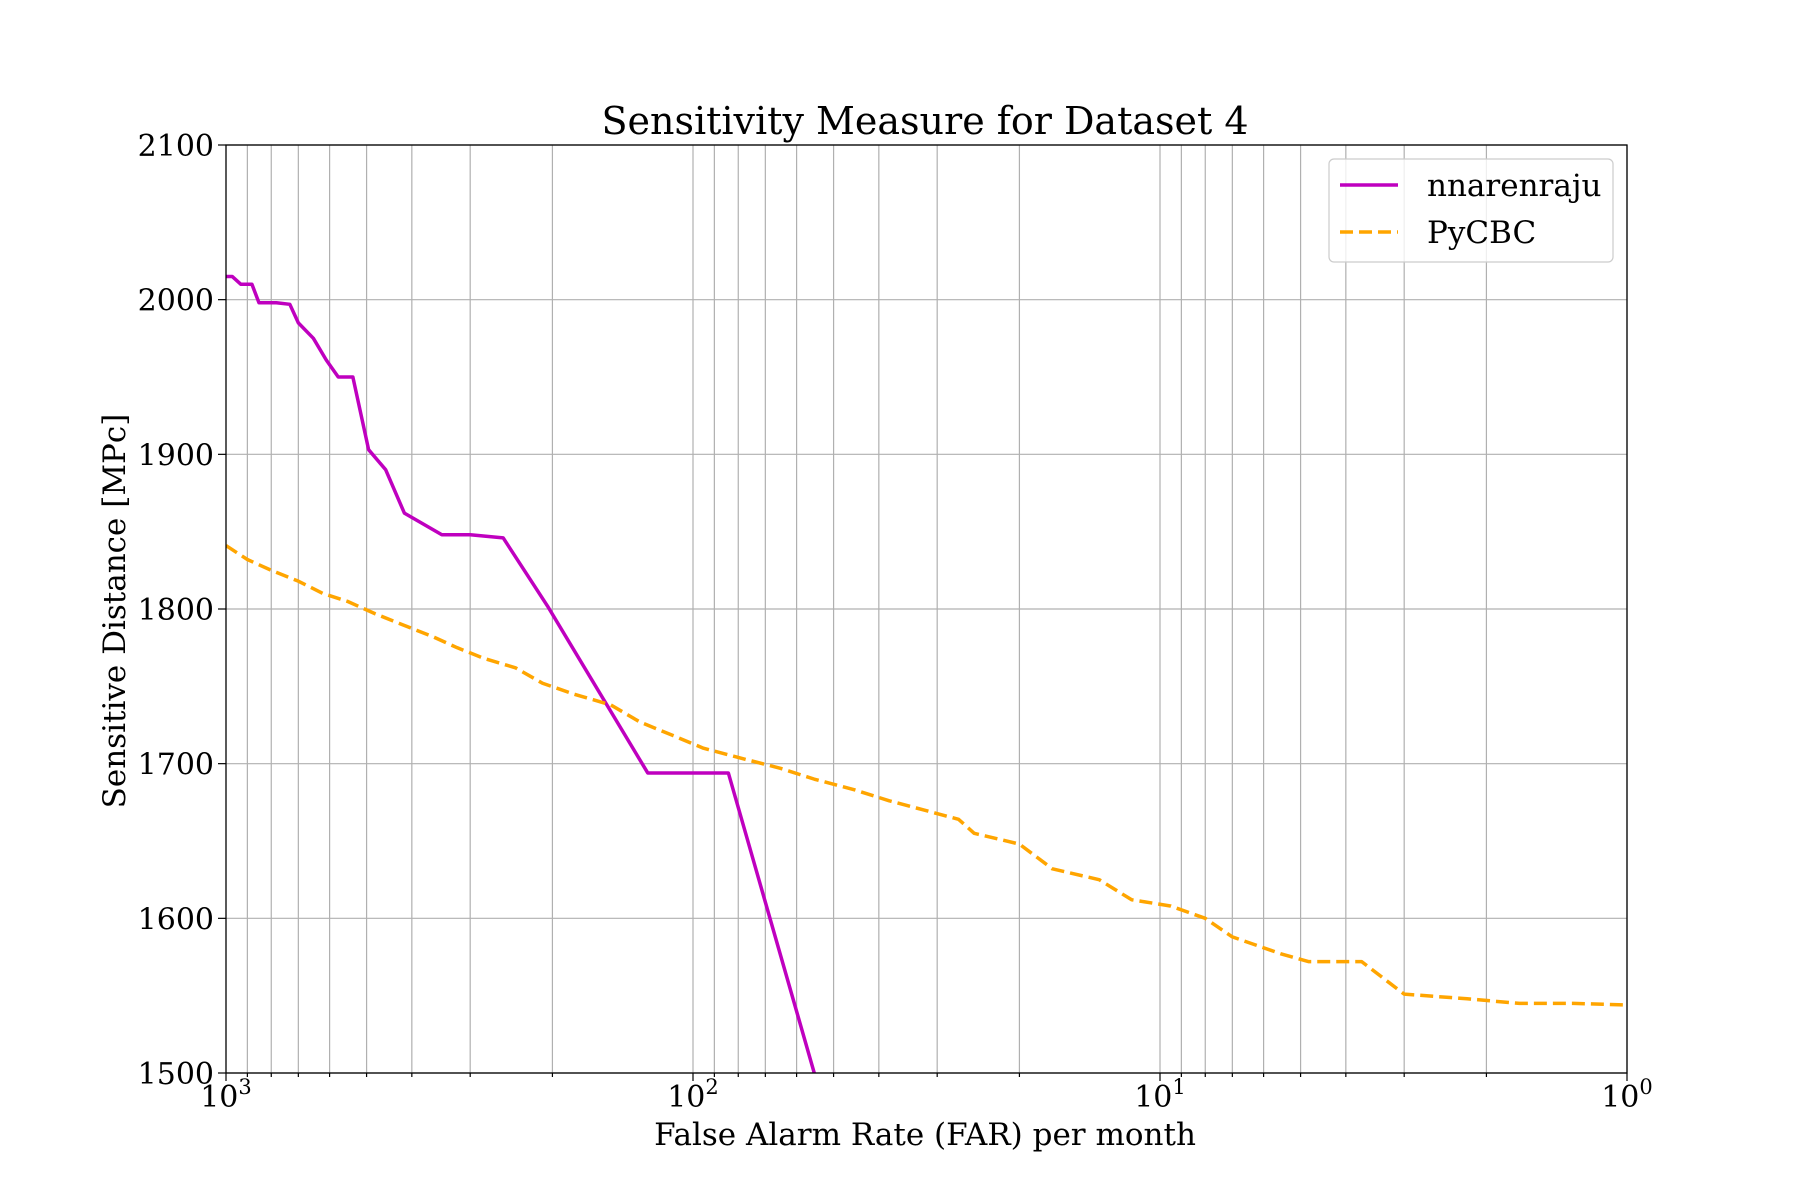  Describe the element at coordinates (176, 146) in the screenshot. I see `y-tick-label: 2100` at that location.